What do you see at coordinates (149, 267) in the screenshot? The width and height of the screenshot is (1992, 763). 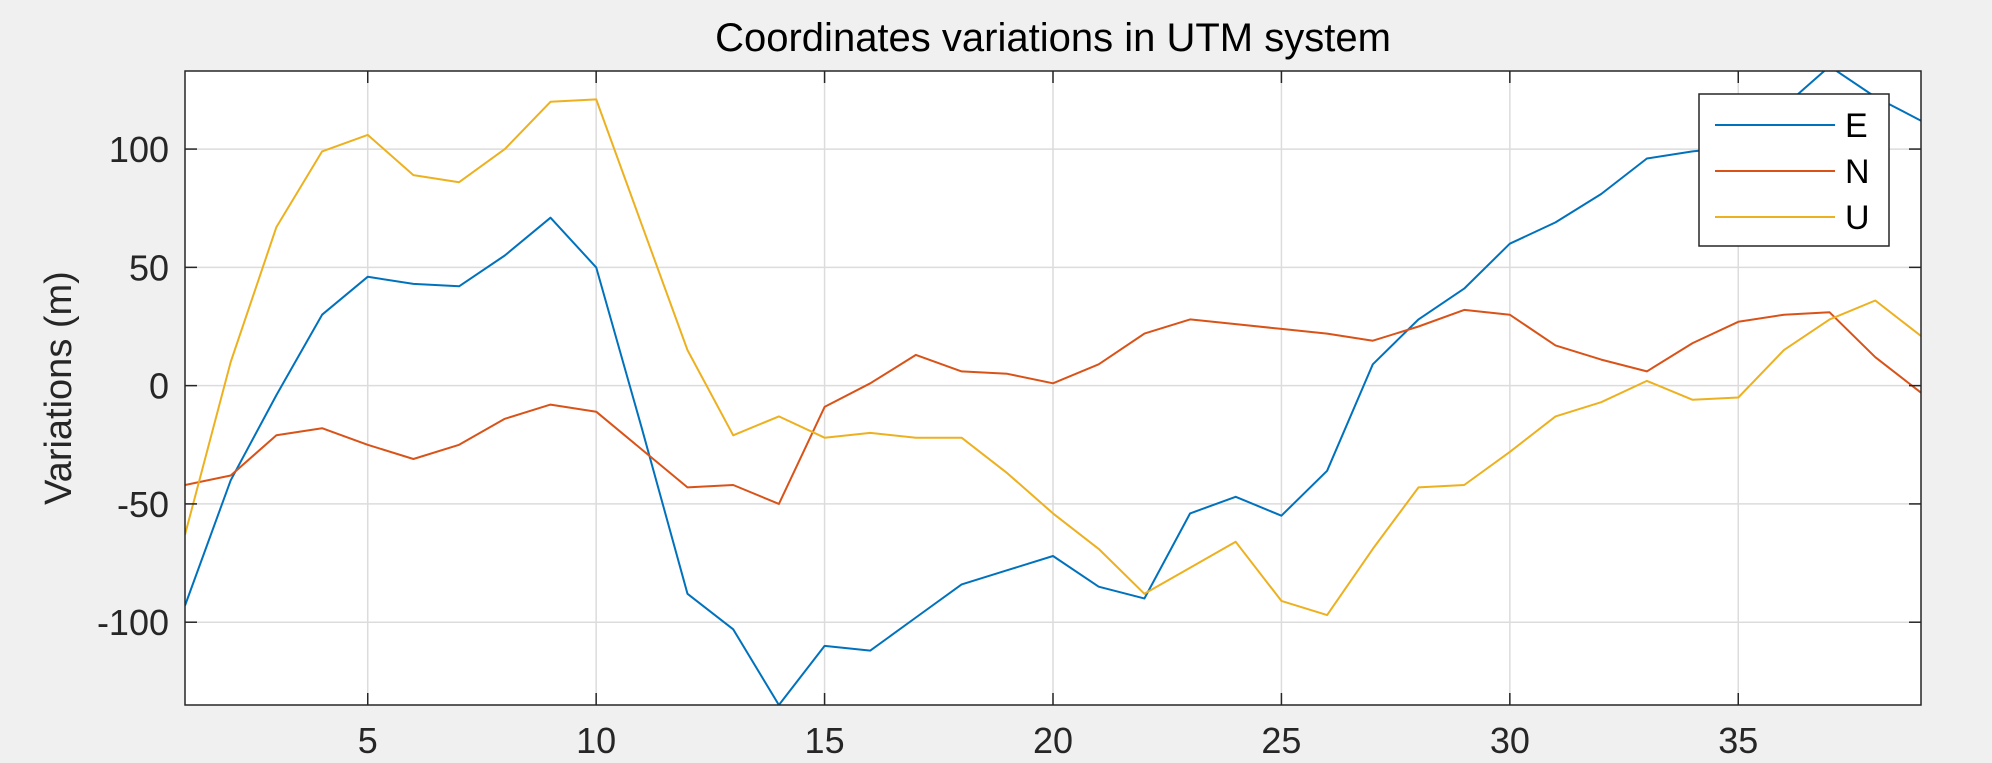 I see `y-tick-label: 50` at bounding box center [149, 267].